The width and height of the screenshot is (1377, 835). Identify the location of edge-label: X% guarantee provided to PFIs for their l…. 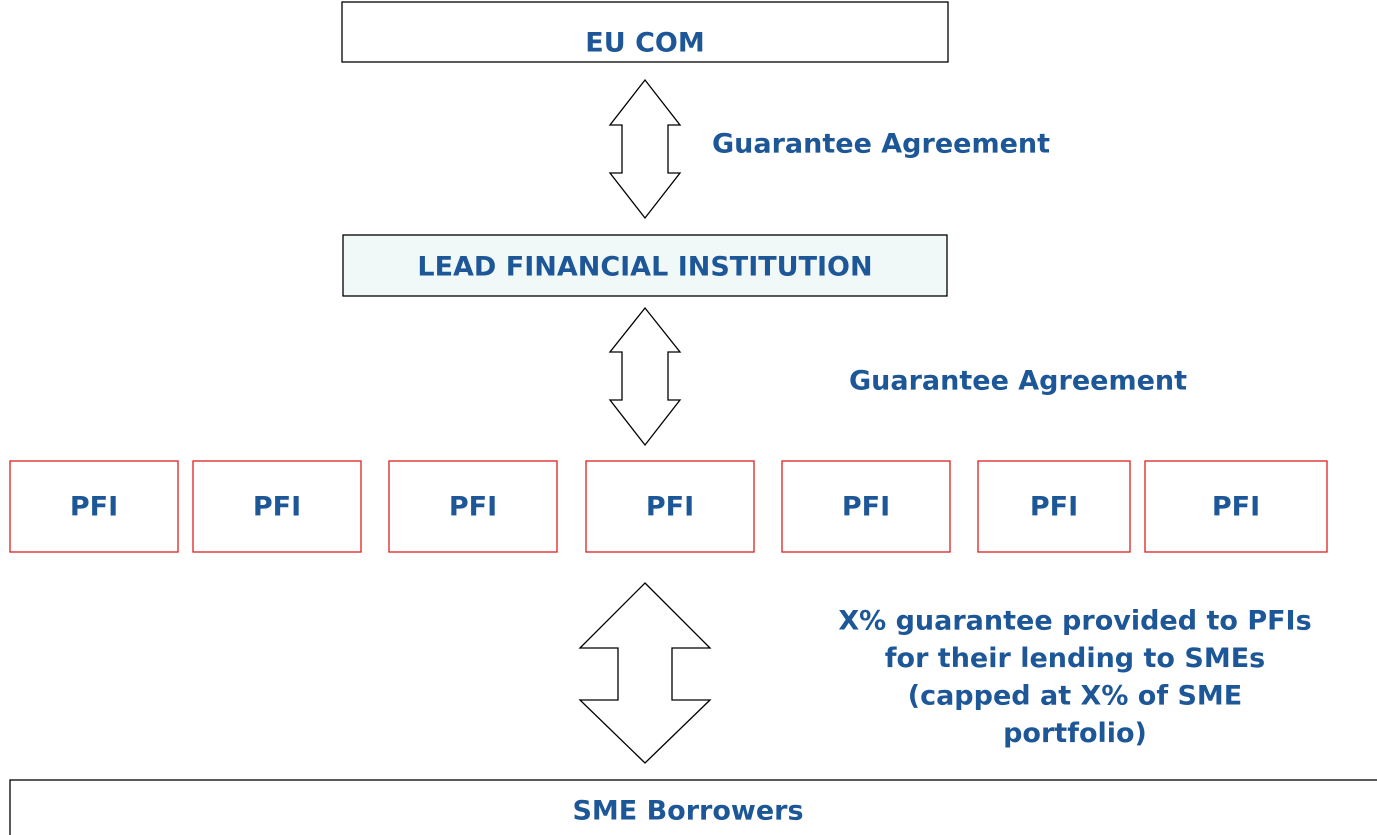
(1074, 678).